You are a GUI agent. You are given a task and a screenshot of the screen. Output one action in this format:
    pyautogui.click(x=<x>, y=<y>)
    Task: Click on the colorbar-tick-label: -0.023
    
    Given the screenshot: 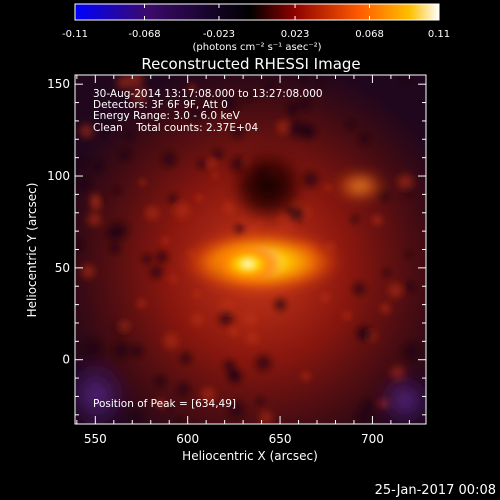 What is the action you would take?
    pyautogui.click(x=219, y=34)
    